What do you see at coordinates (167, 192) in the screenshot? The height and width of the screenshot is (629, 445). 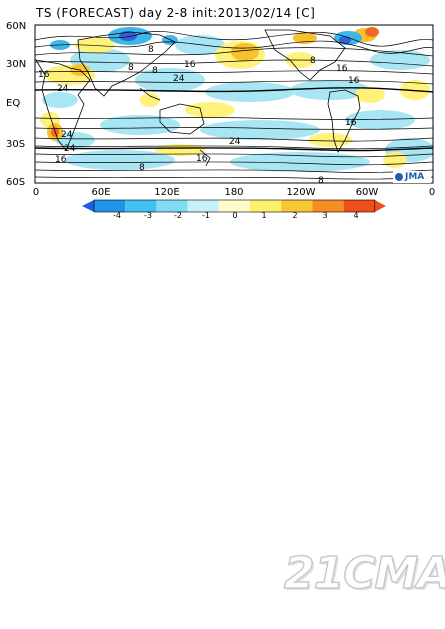 I see `lon-label: 120E` at bounding box center [167, 192].